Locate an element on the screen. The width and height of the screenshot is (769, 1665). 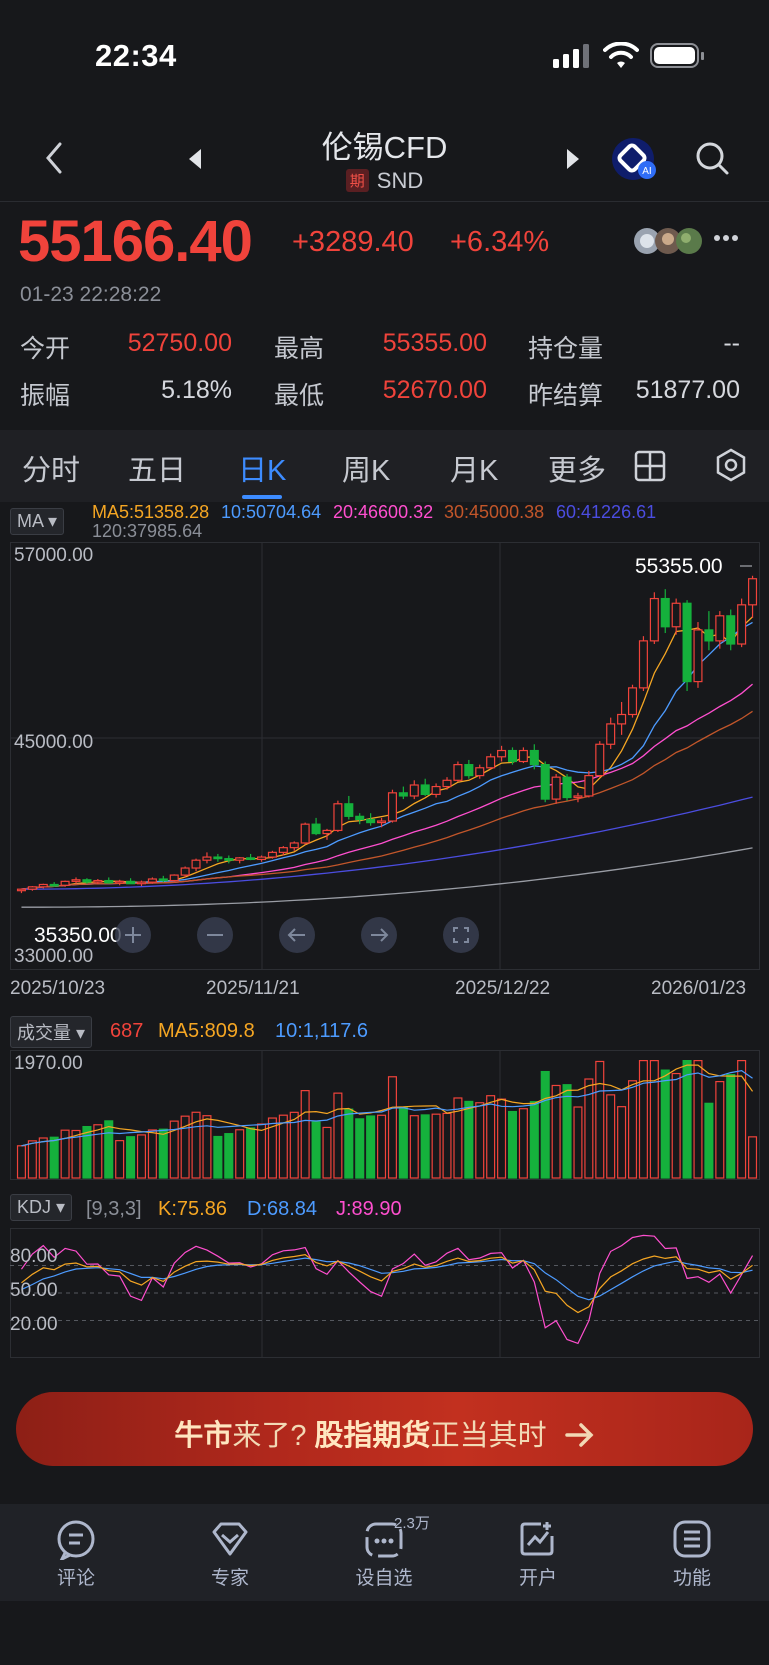
volume-chart is located at coordinates (385, 1115).